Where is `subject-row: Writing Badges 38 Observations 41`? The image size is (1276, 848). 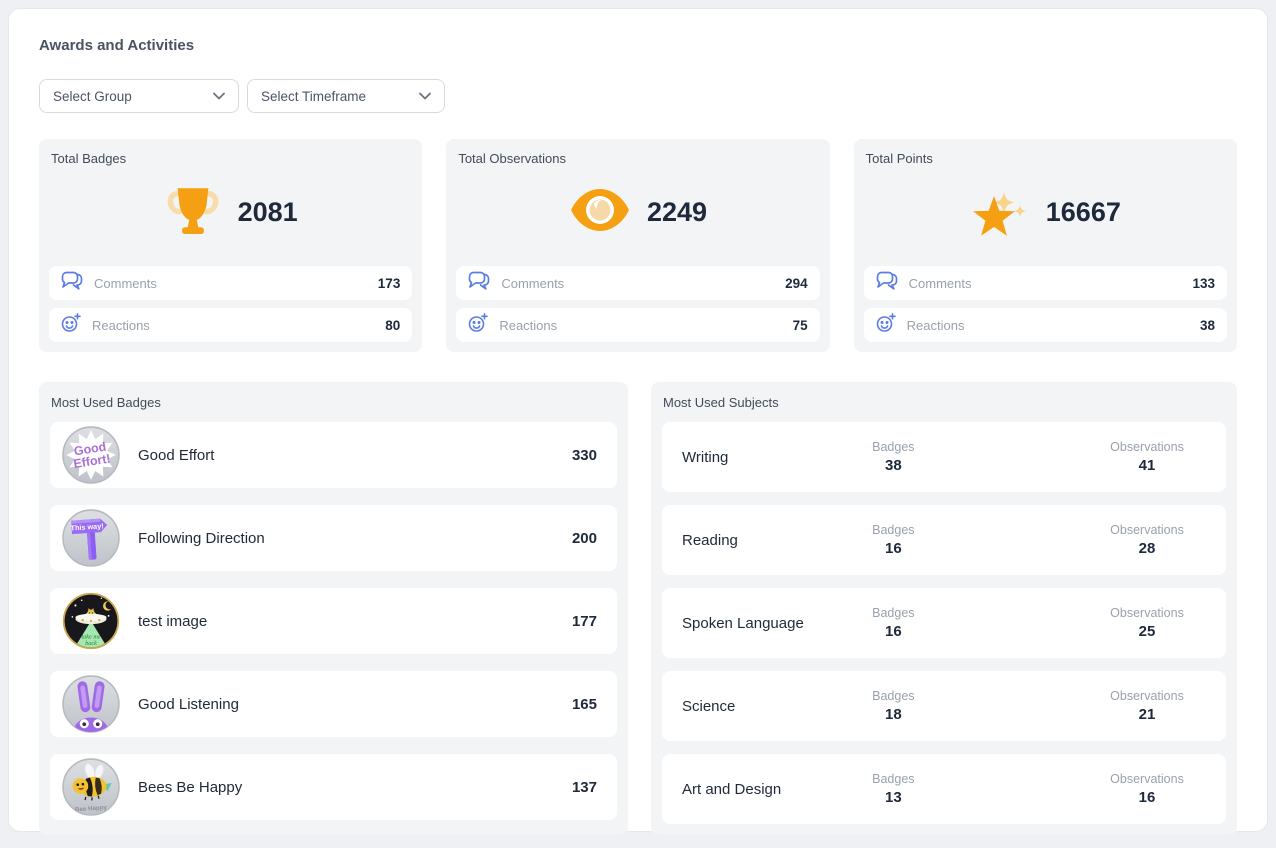
subject-row: Writing Badges 38 Observations 41 is located at coordinates (944, 457).